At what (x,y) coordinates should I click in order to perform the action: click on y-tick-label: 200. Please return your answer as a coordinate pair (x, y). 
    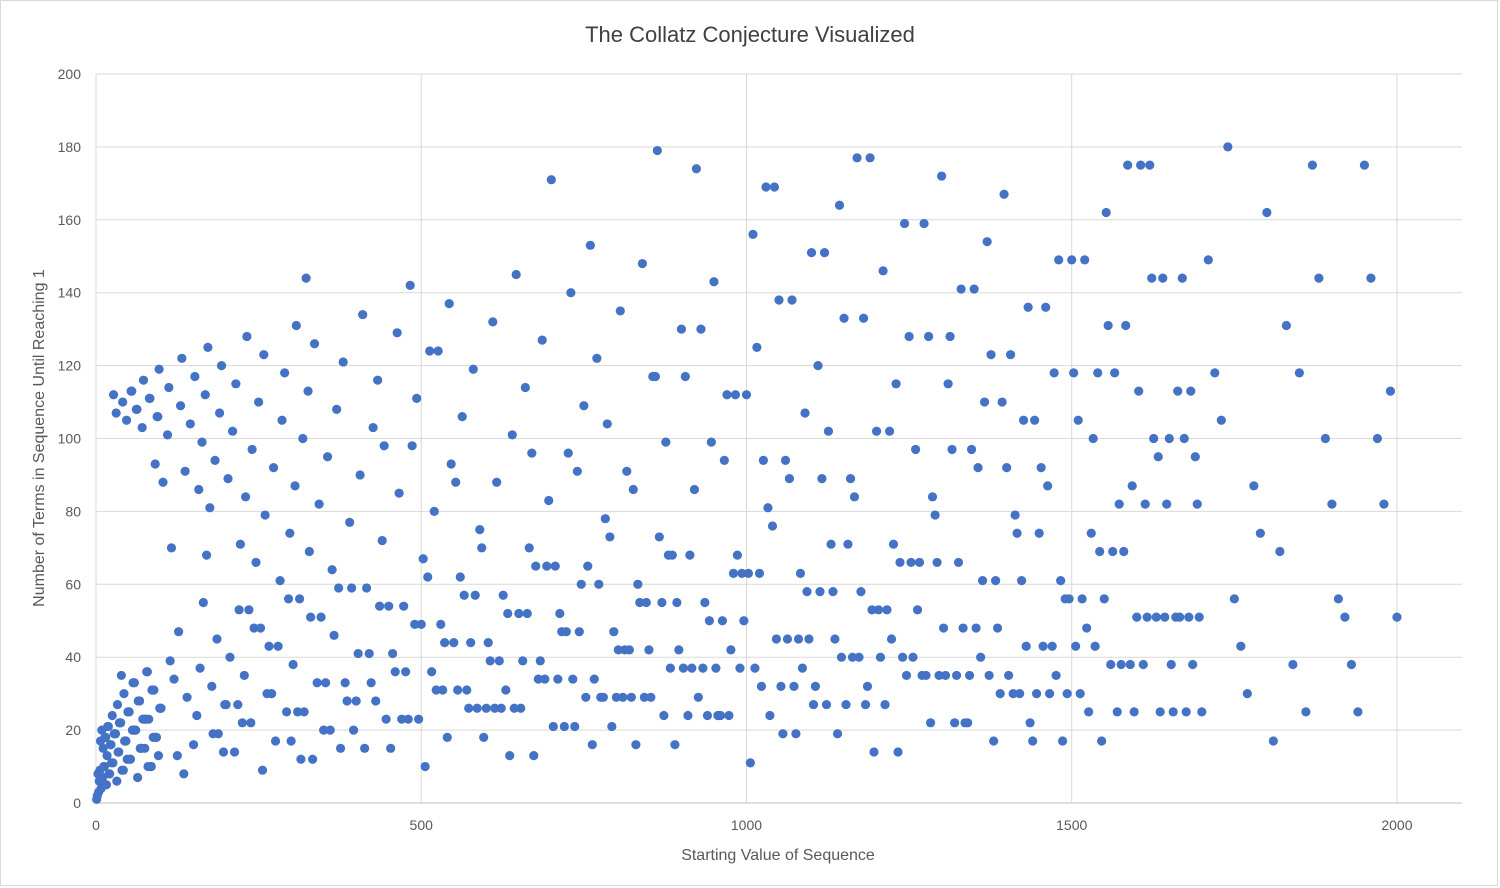
    Looking at the image, I should click on (70, 74).